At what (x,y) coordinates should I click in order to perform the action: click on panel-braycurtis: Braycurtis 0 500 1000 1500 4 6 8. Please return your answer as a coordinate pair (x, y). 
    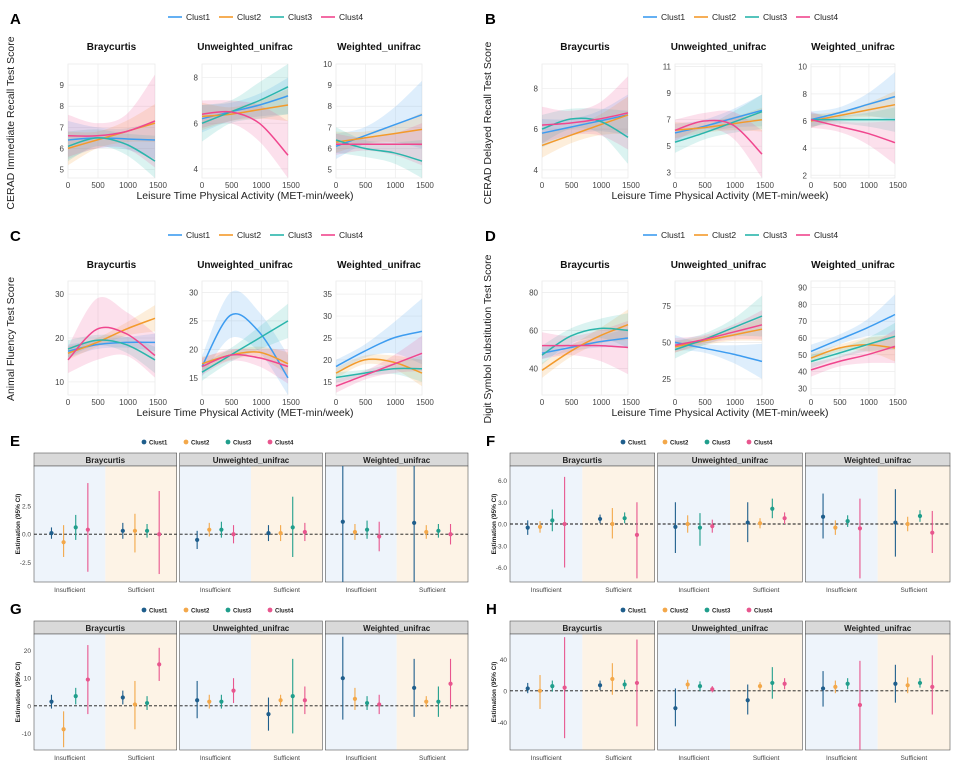
    Looking at the image, I should click on (587, 116).